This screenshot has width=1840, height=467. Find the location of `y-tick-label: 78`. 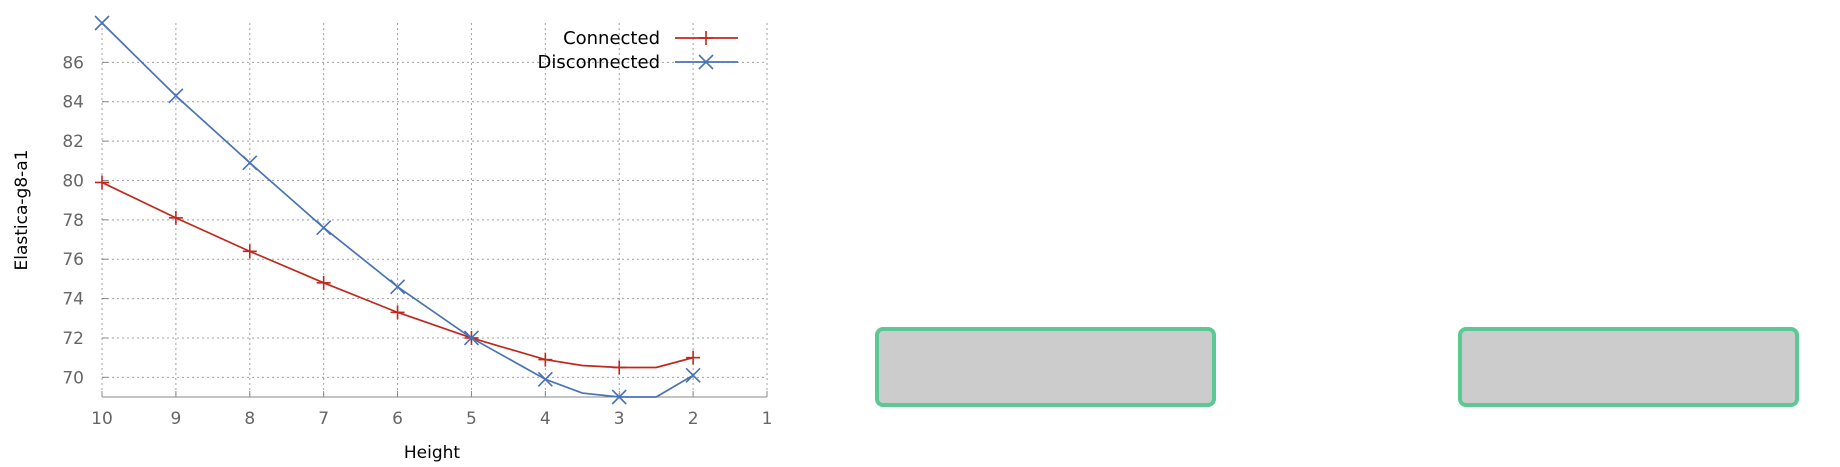

y-tick-label: 78 is located at coordinates (73, 221).